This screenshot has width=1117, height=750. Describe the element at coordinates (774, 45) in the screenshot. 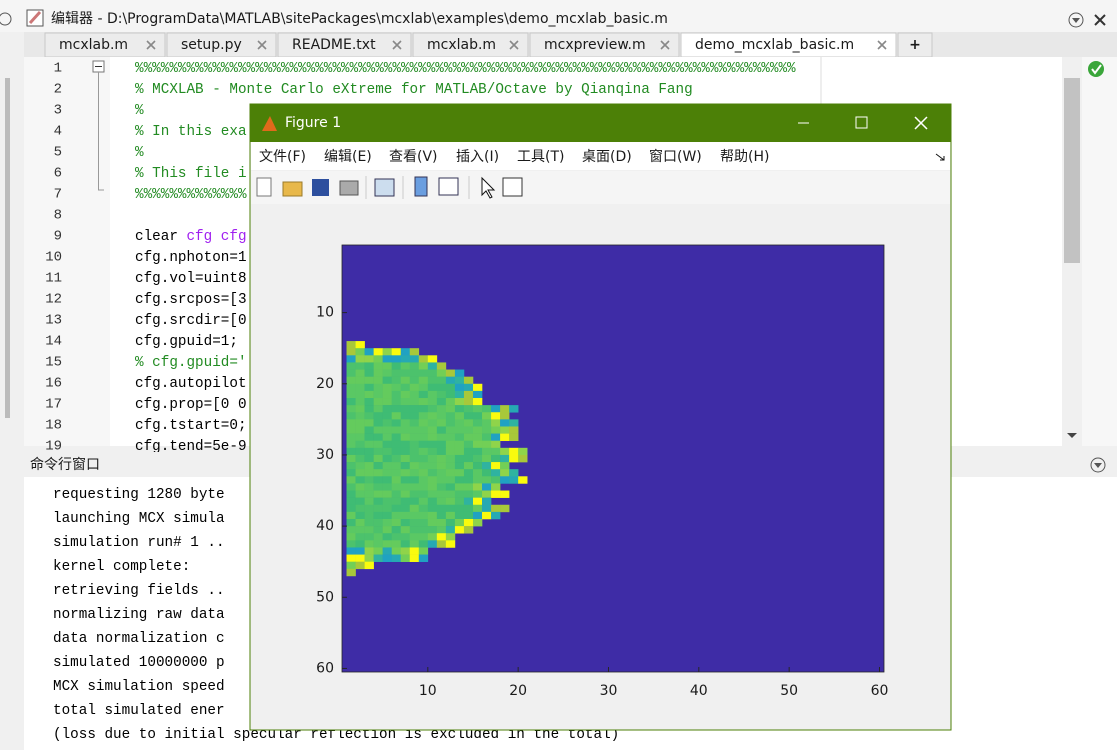

I see `tab-label: demo_mcxlab_basic.m` at that location.